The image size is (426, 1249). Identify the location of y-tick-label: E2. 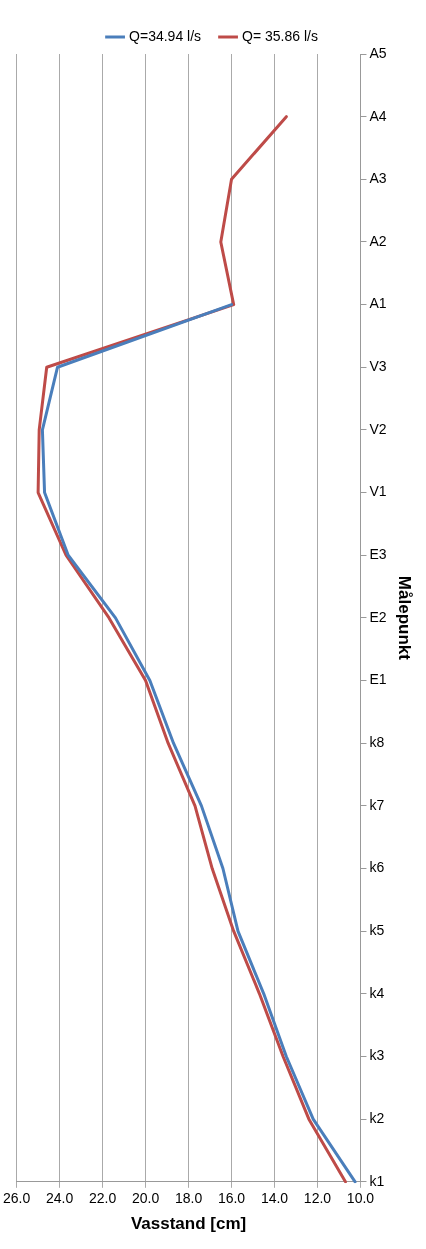
(378, 616).